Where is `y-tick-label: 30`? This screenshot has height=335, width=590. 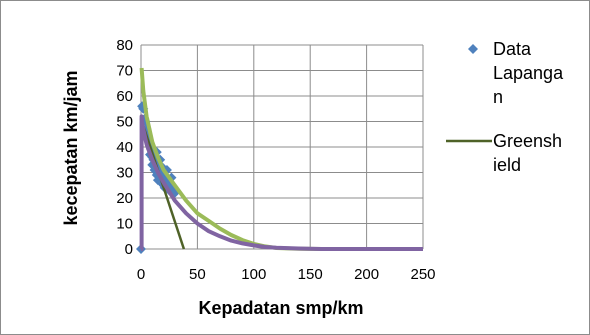
y-tick-label: 30 is located at coordinates (124, 173).